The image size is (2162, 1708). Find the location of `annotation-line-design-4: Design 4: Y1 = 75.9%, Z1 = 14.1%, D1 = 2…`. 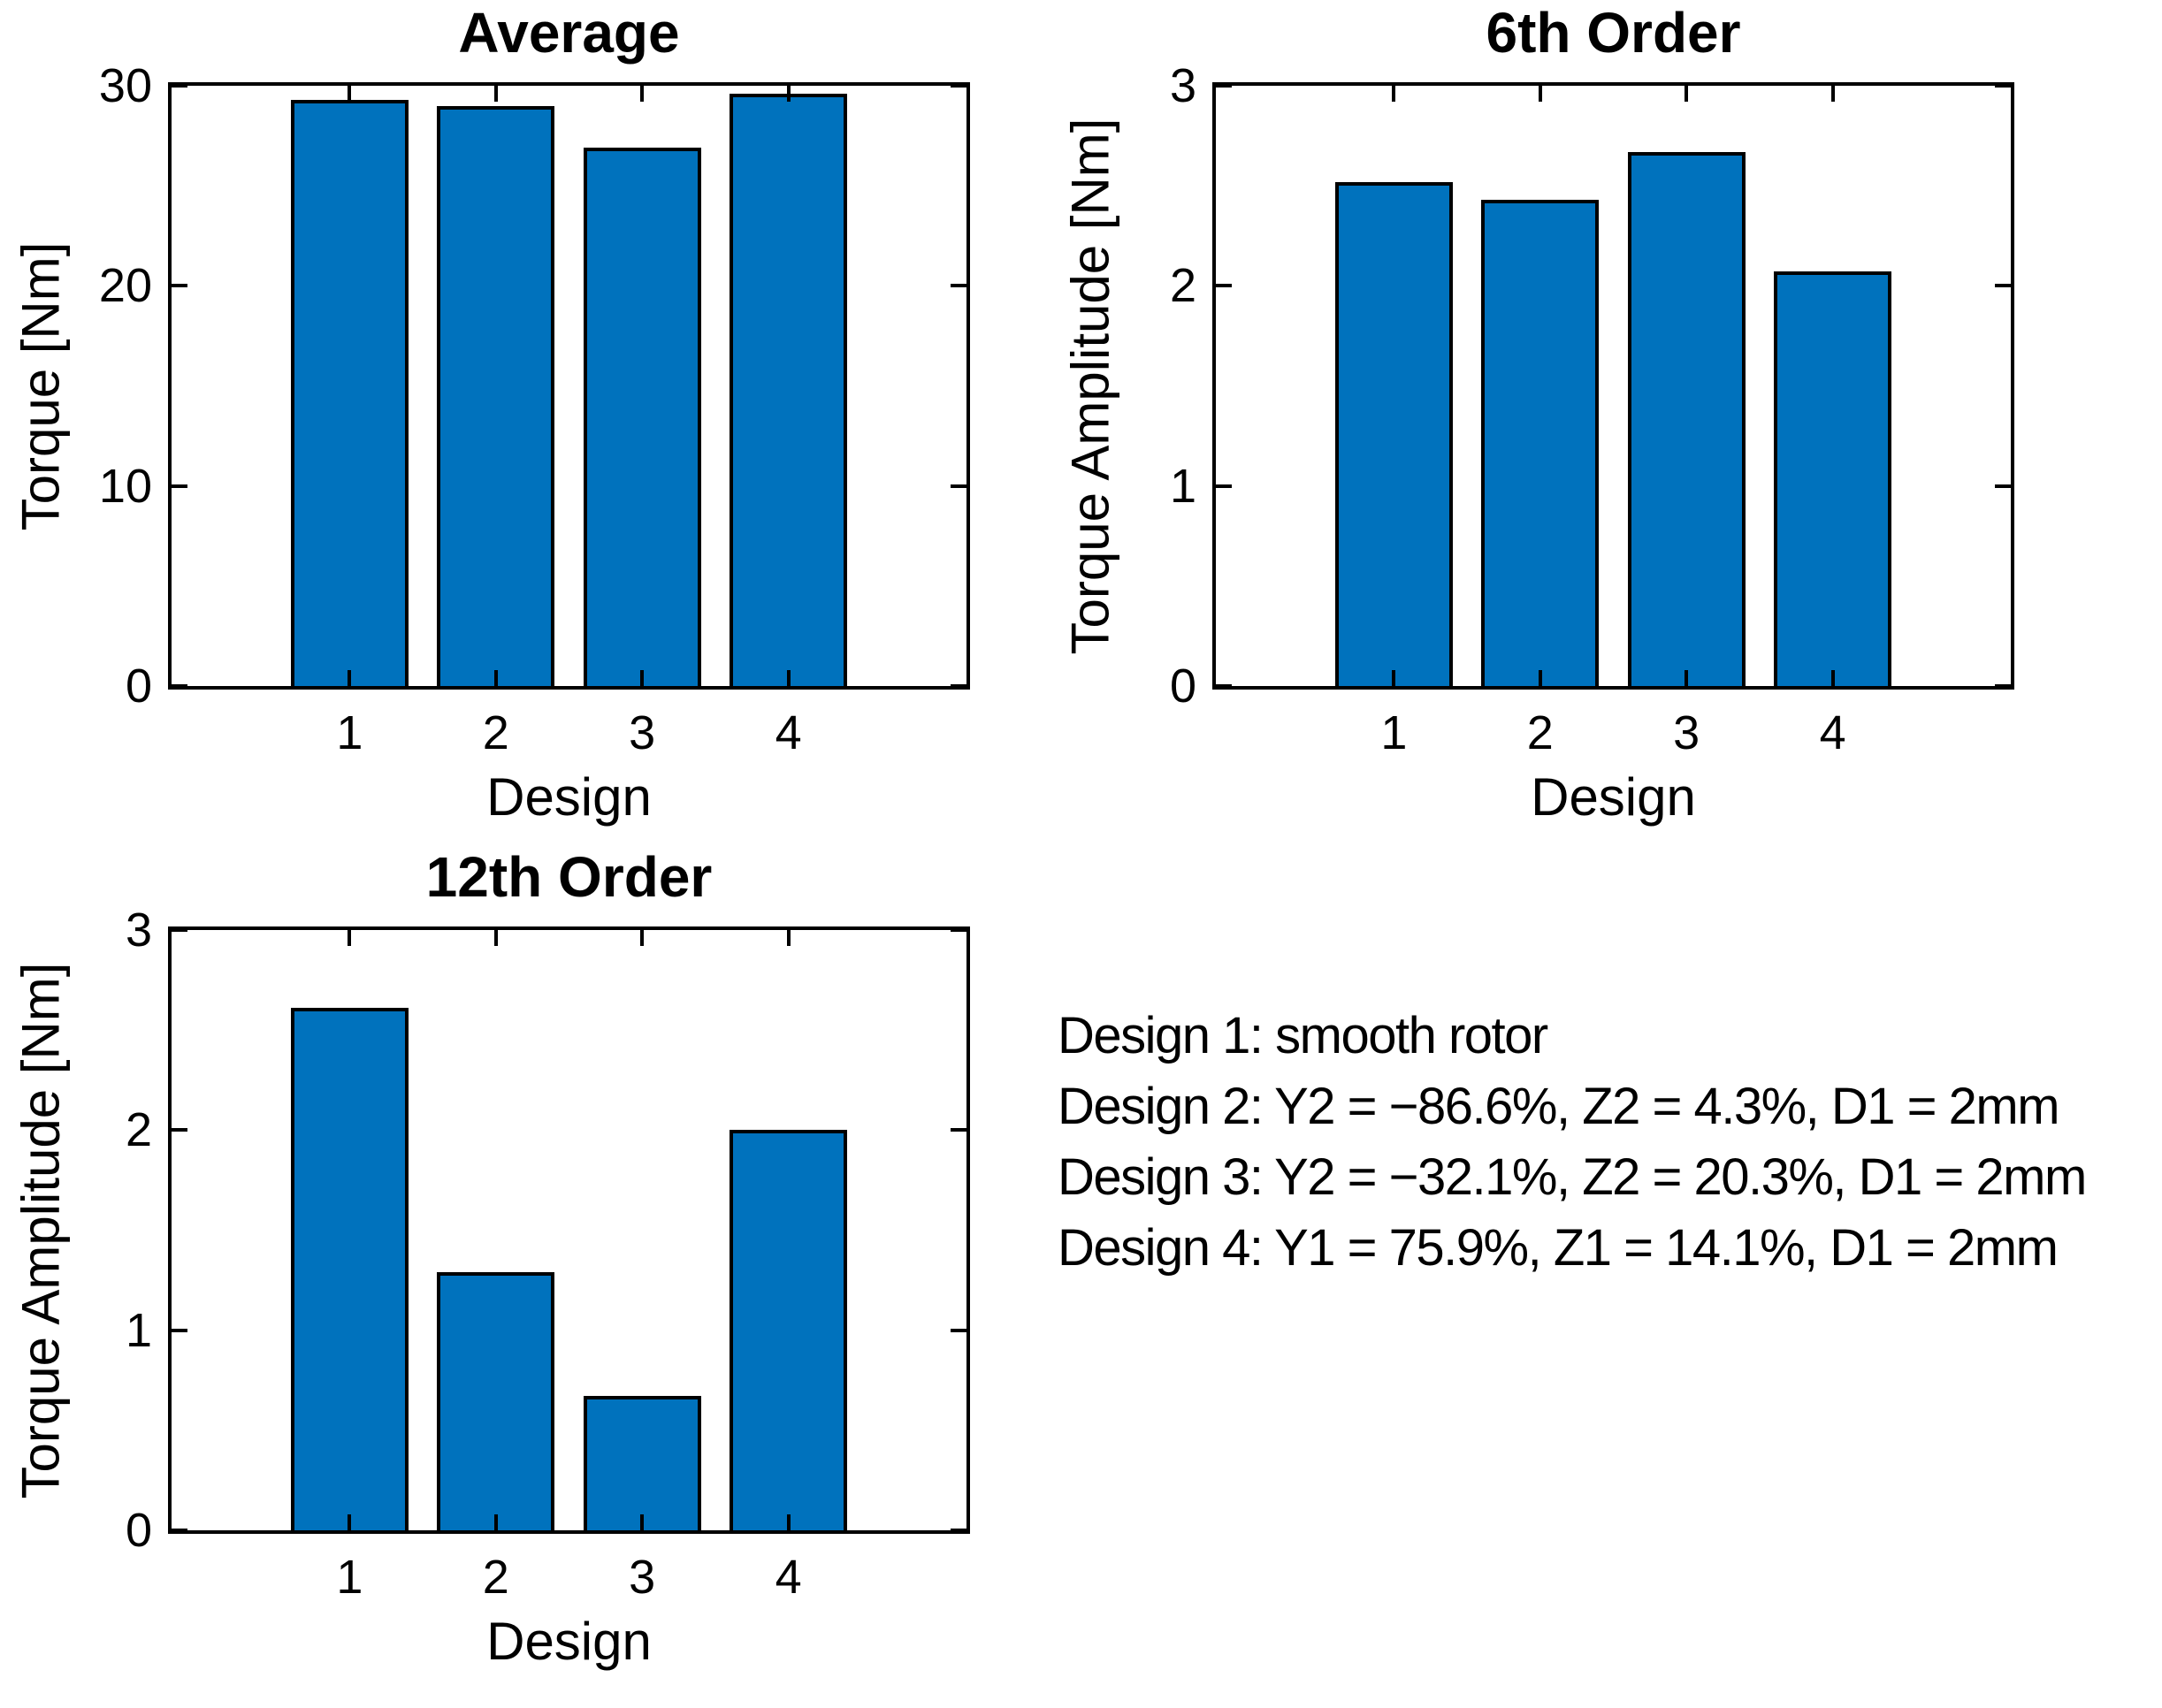

annotation-line-design-4: Design 4: Y1 = 75.9%, Z1 = 14.1%, D1 = 2… is located at coordinates (1558, 1248).